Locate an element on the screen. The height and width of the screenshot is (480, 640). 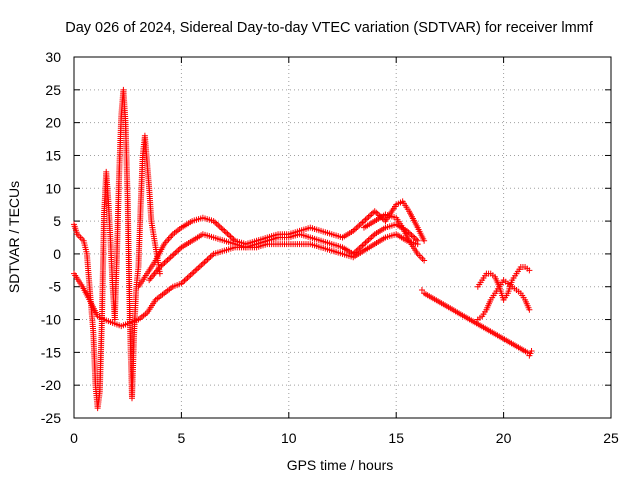
x-tick-label: 20 is located at coordinates (504, 438).